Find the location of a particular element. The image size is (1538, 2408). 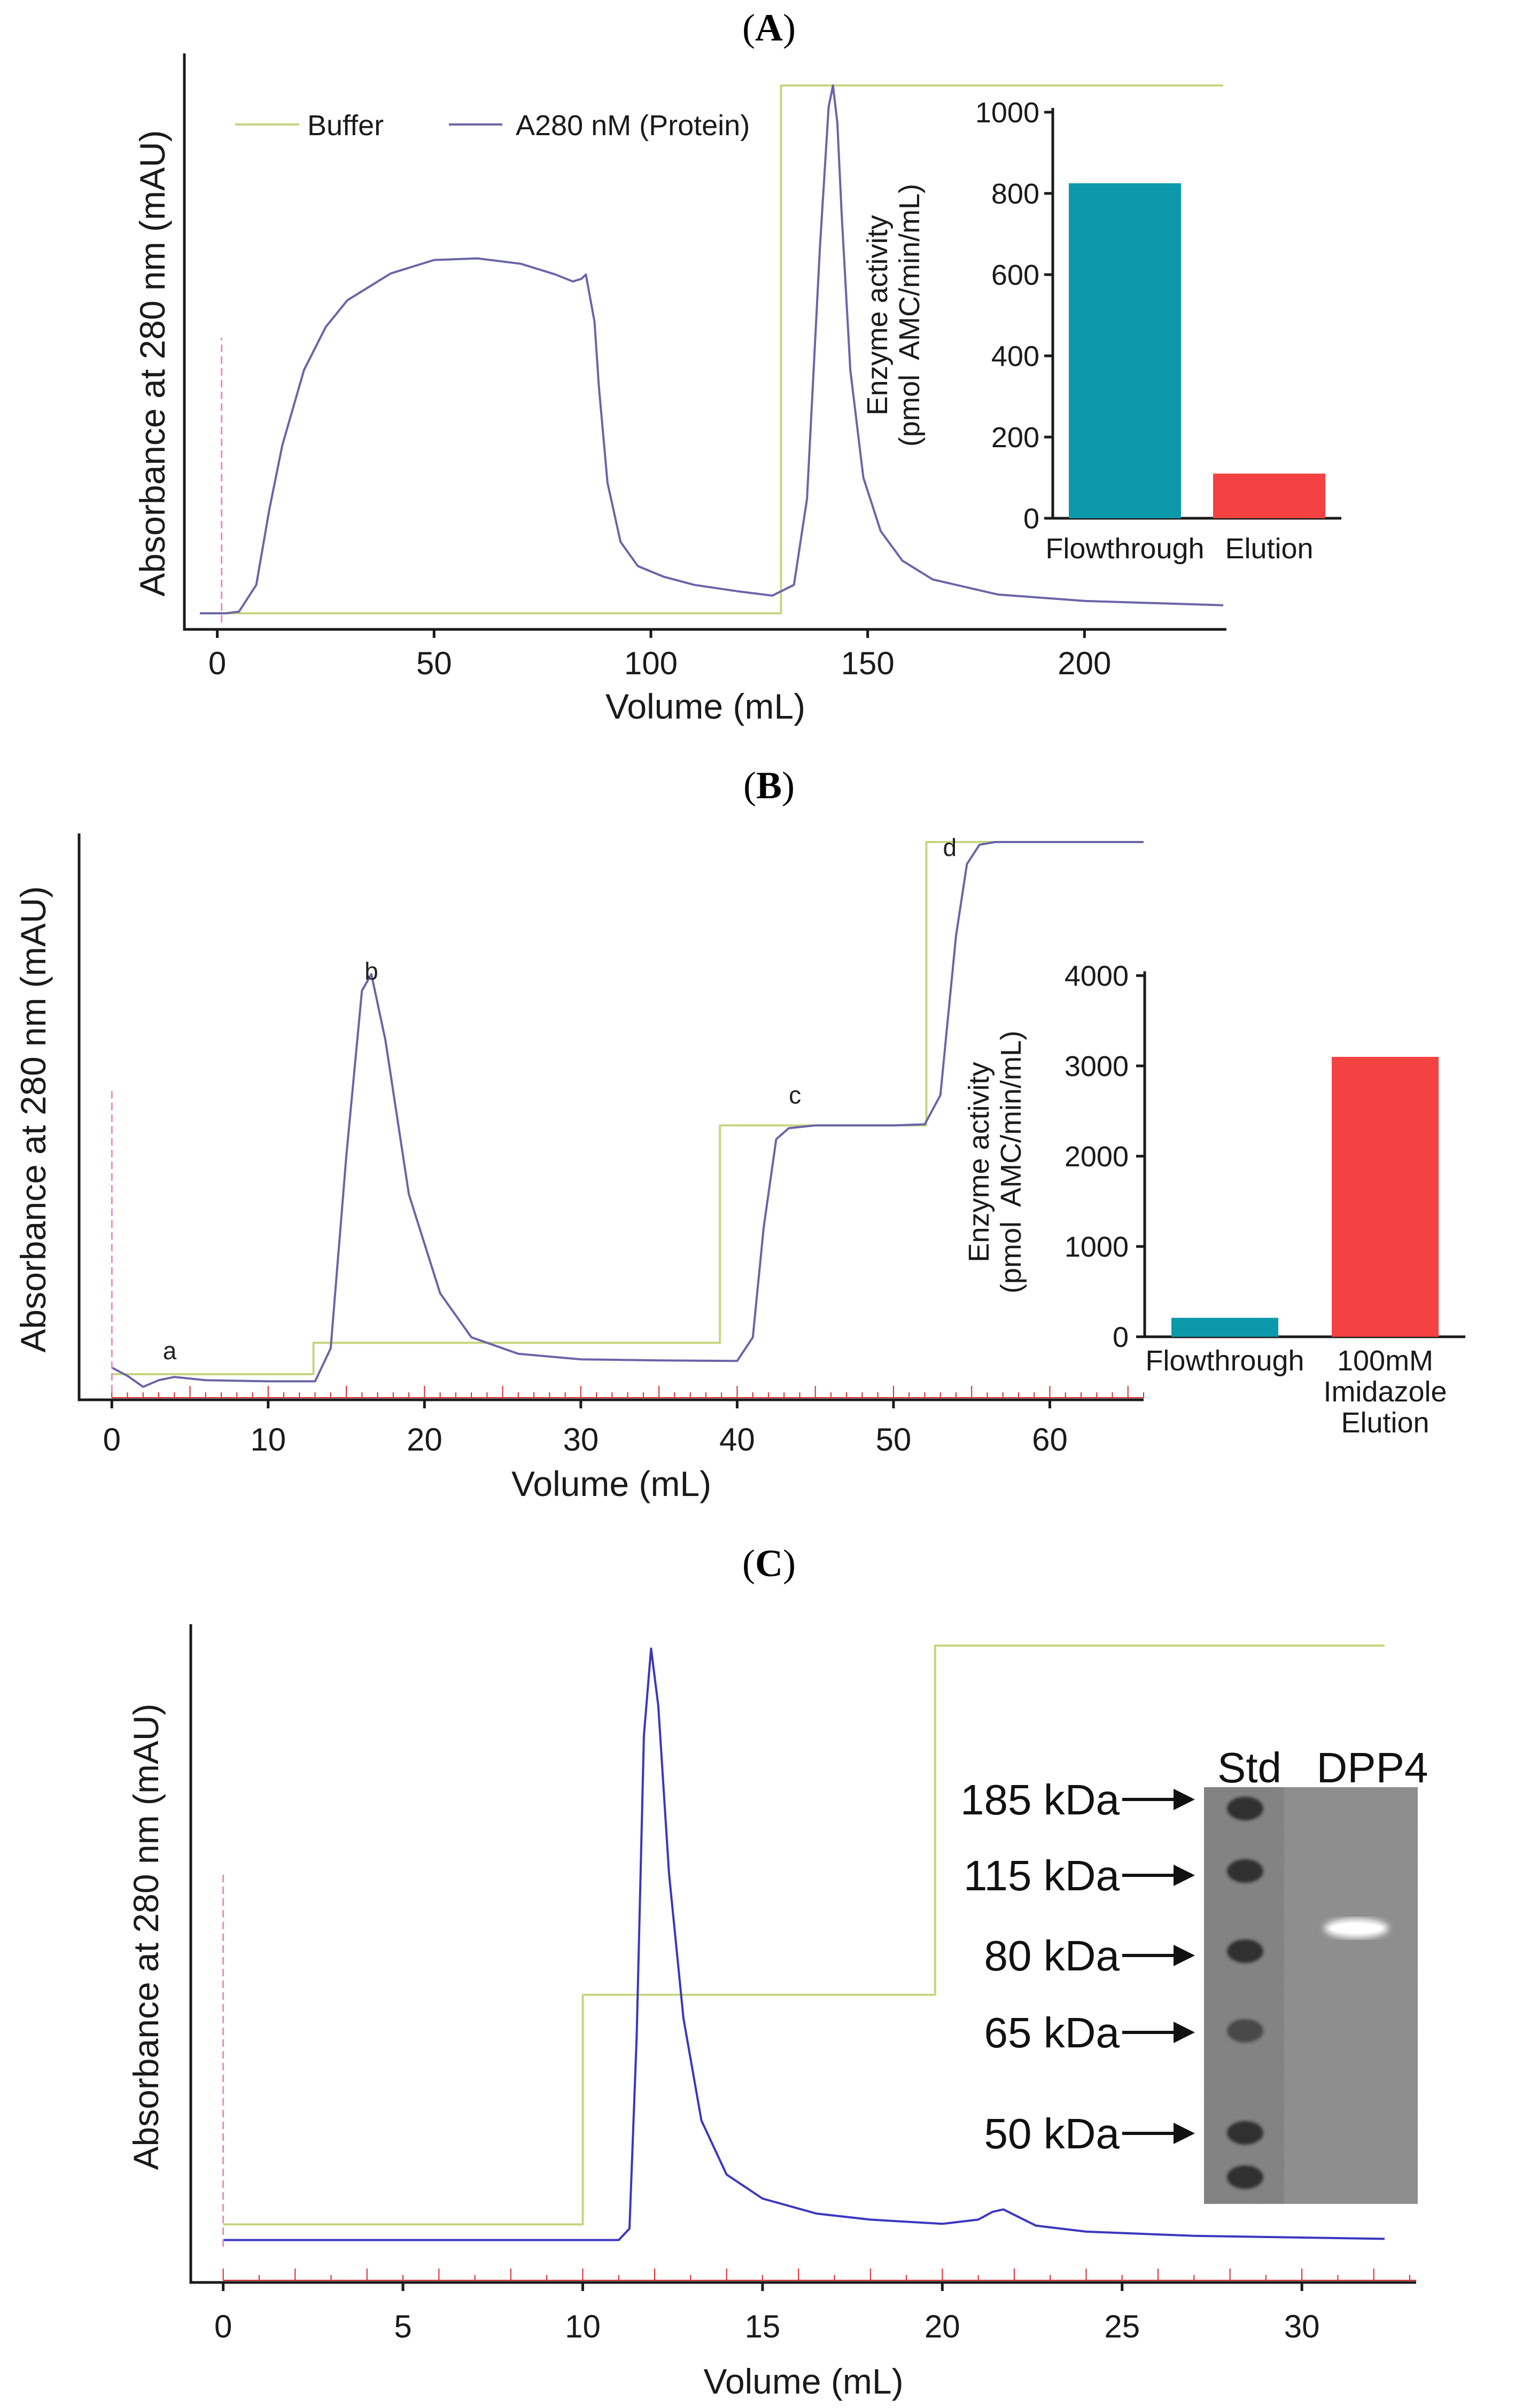

inset-bar-elution is located at coordinates (1386, 1197).